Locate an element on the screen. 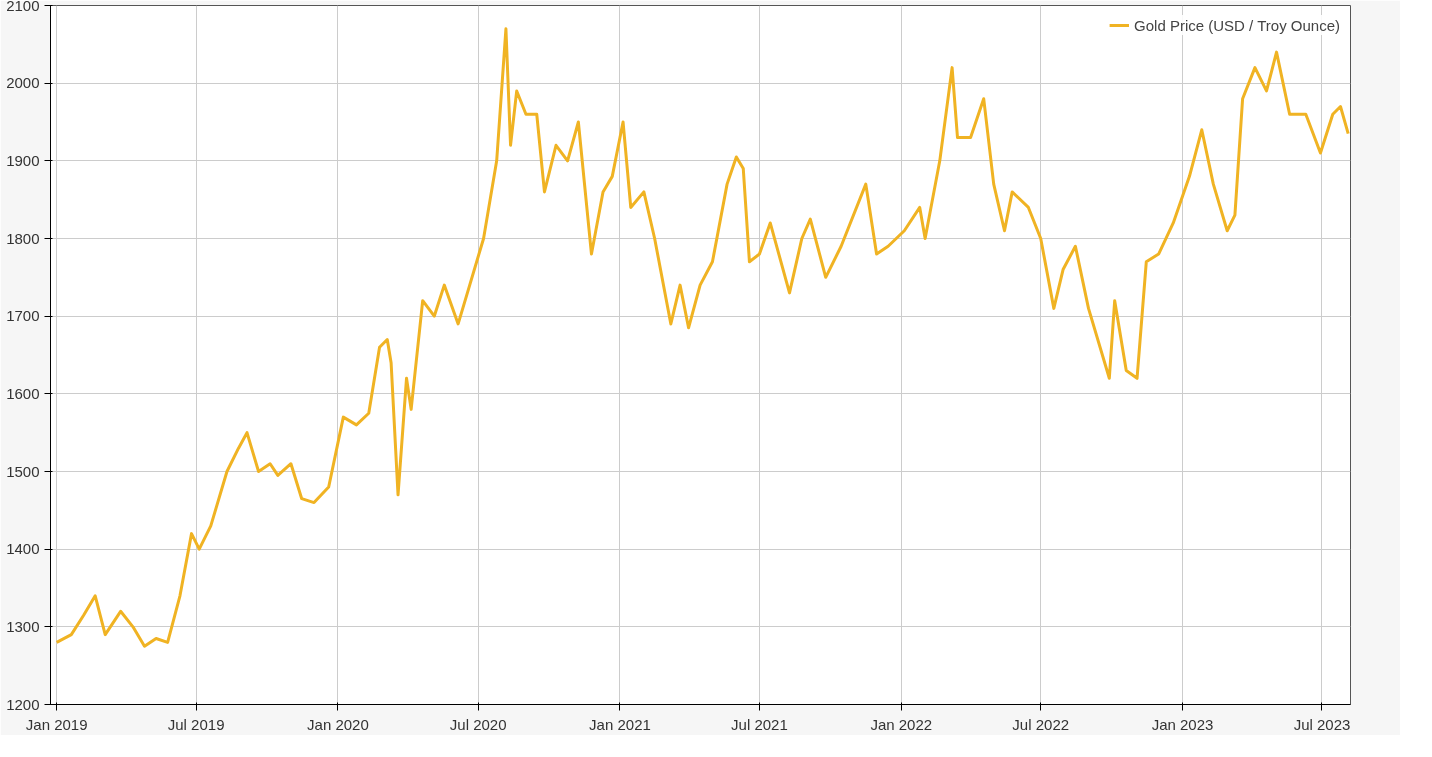 This screenshot has height=757, width=1432. x-tick-label: Jan 2022 is located at coordinates (901, 724).